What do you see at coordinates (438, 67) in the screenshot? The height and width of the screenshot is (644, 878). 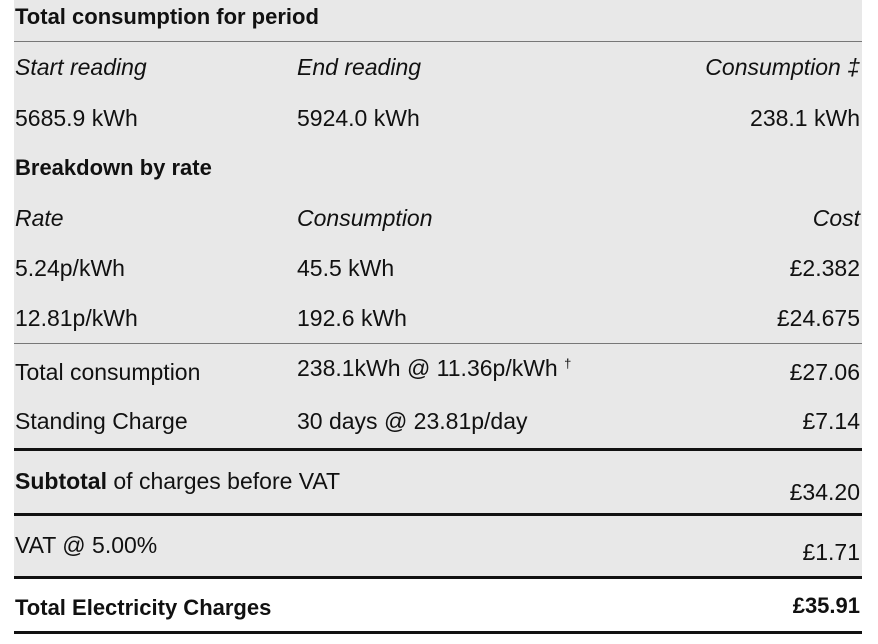 I see `readings-header-row: Start reading End reading Consumption ‡` at bounding box center [438, 67].